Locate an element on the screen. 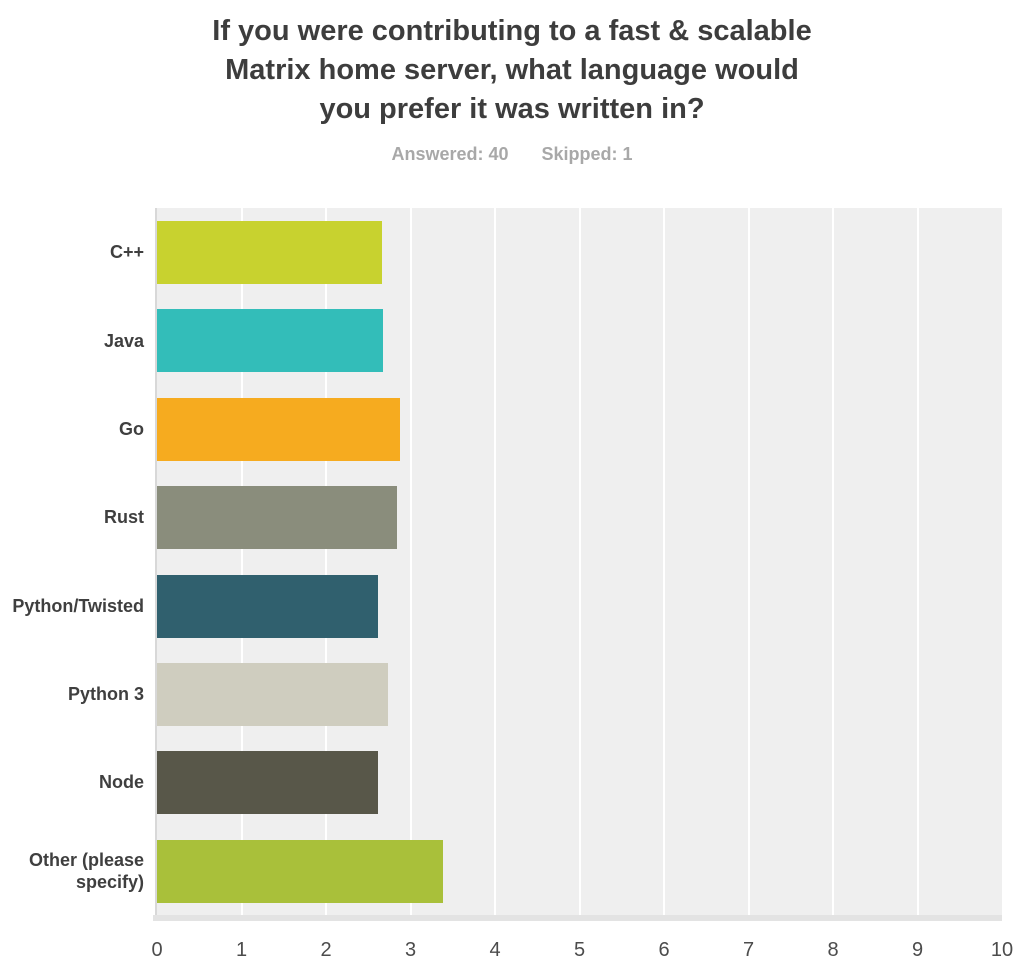 This screenshot has width=1024, height=980. bar-go is located at coordinates (278, 429).